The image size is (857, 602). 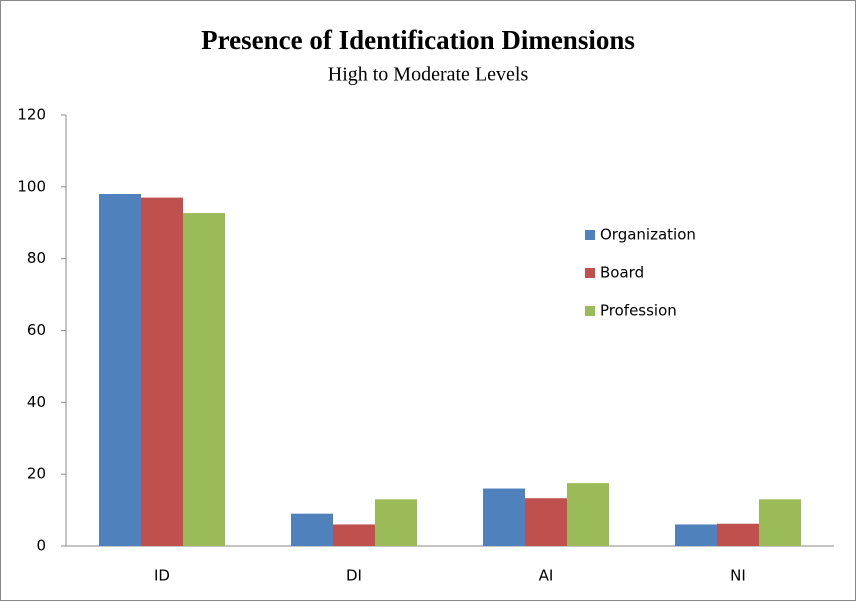 I want to click on y-tick-label: 60, so click(x=36, y=330).